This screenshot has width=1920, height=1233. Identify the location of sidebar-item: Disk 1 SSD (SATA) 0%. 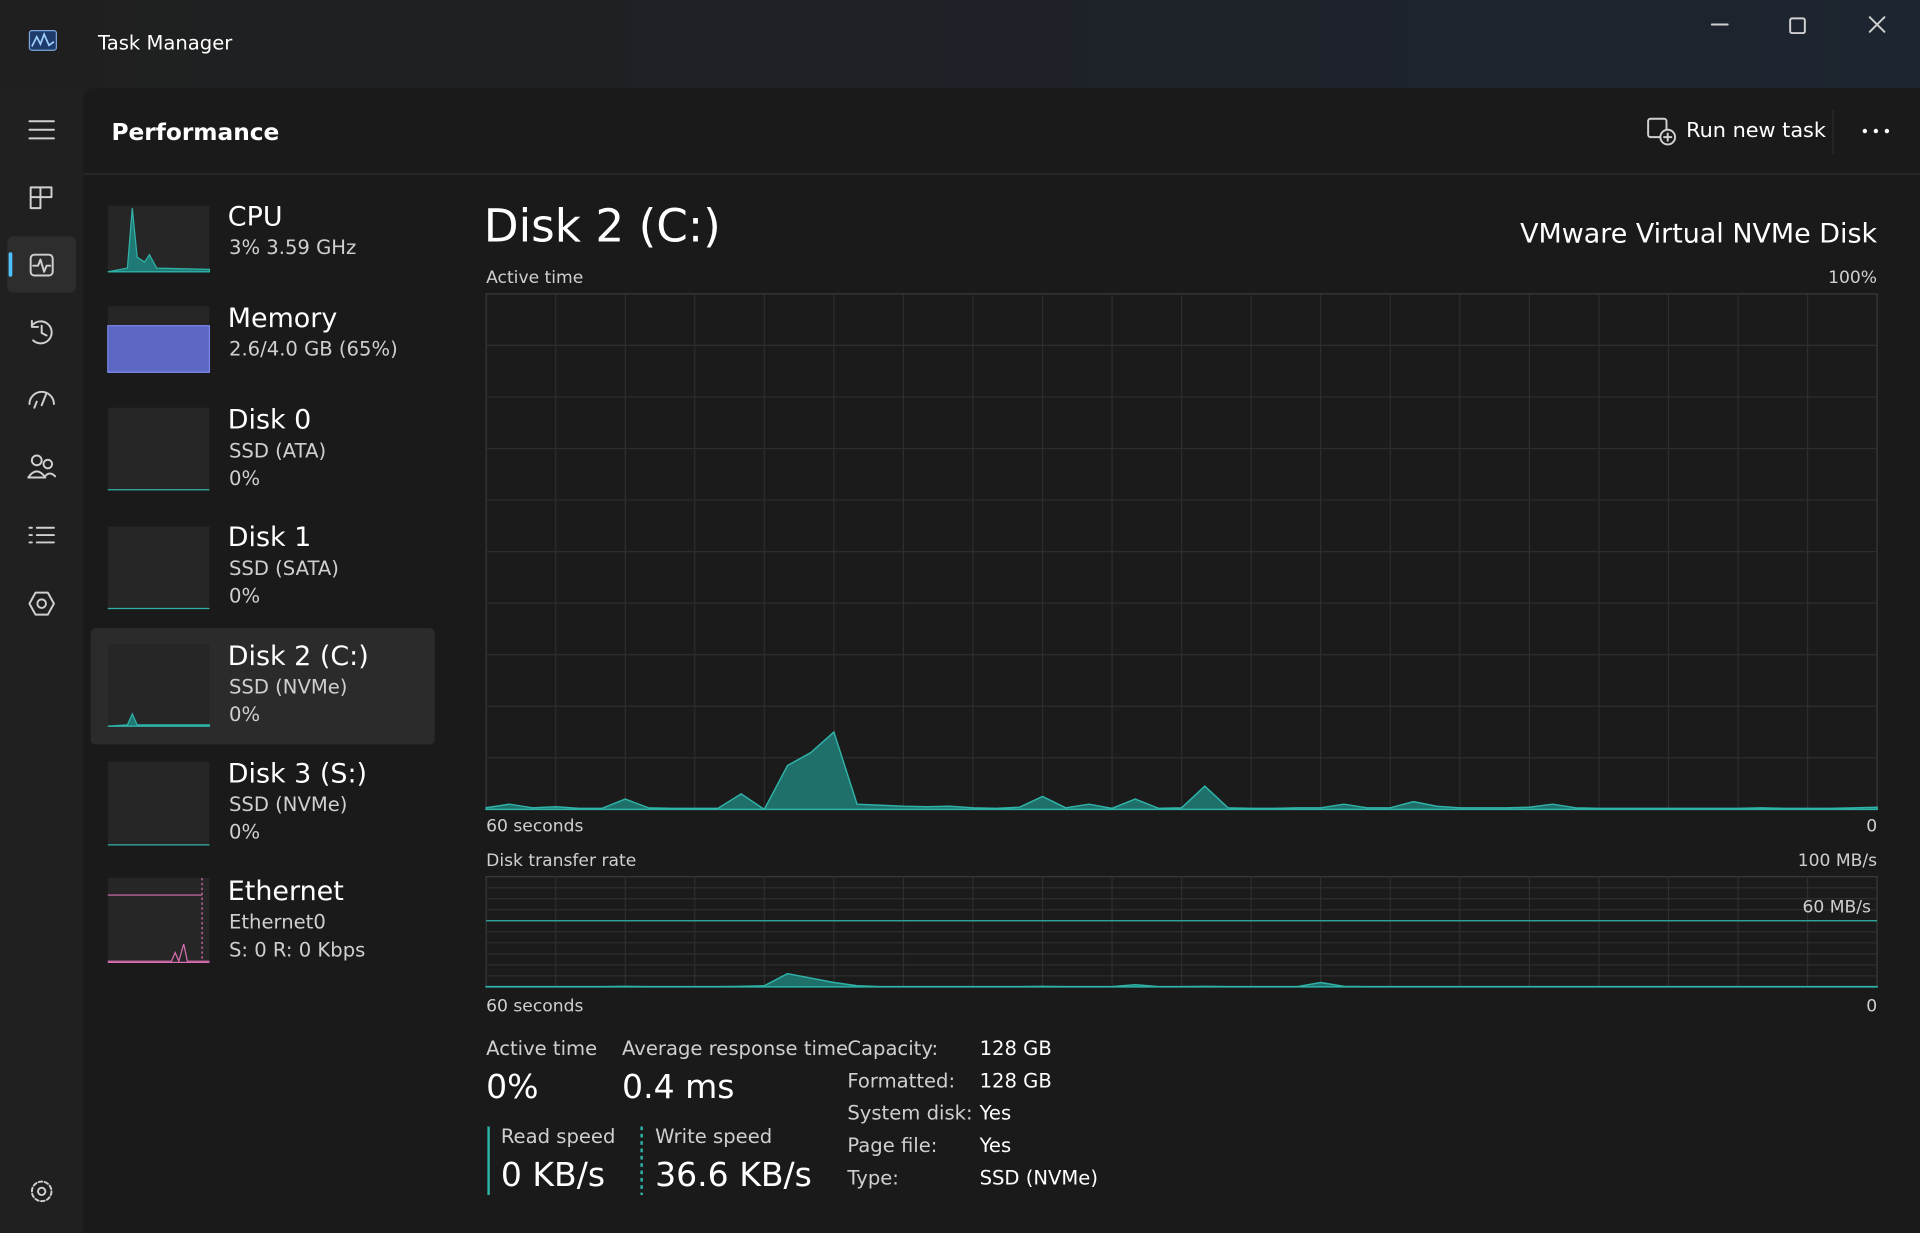
(223, 566).